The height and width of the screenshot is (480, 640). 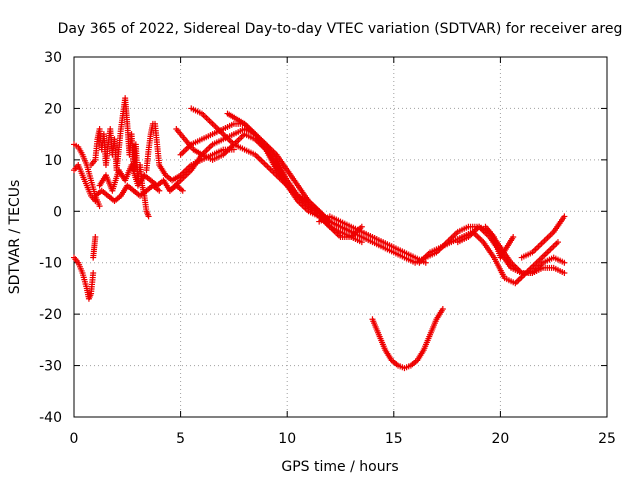 What do you see at coordinates (50, 367) in the screenshot?
I see `y-tick-label: -30` at bounding box center [50, 367].